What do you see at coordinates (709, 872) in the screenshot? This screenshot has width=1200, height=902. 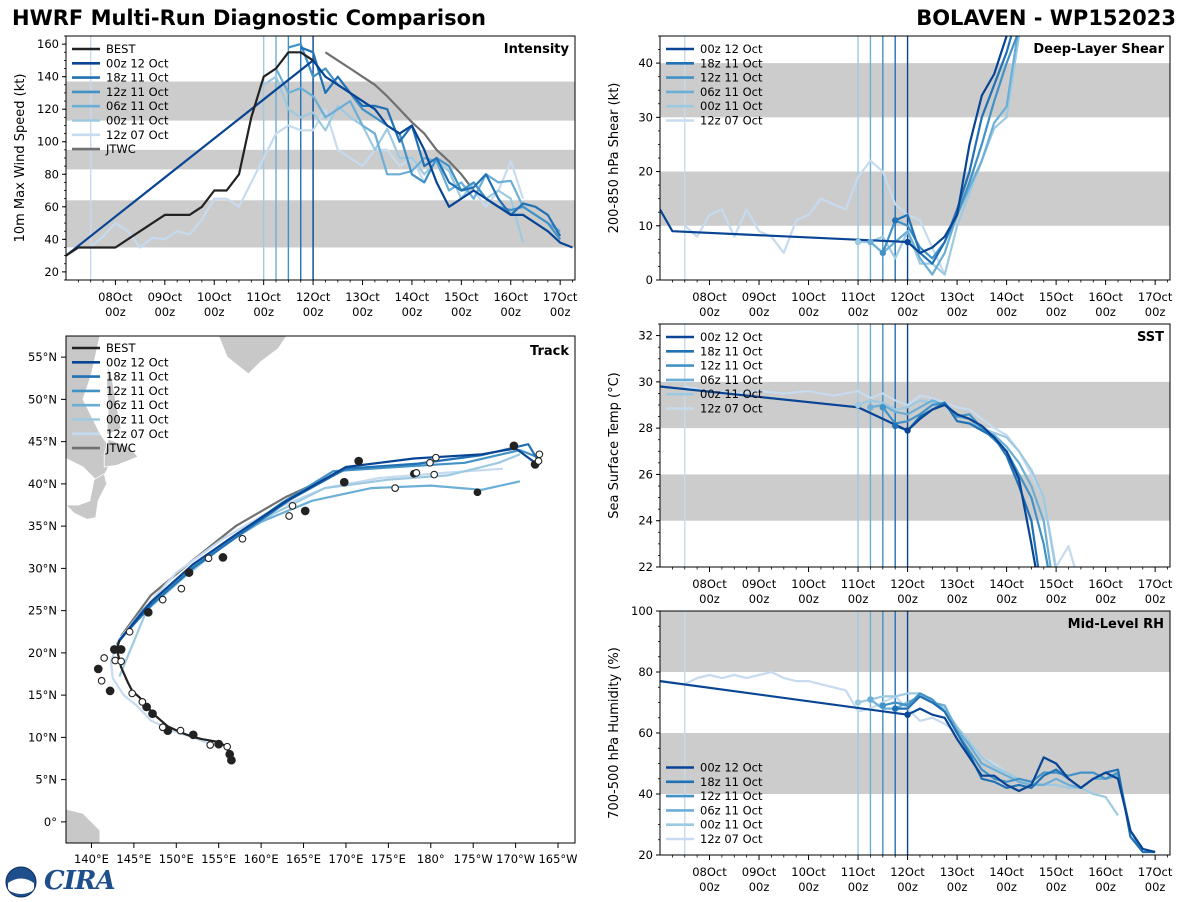 I see `rh-xtick-label: 08Oct` at bounding box center [709, 872].